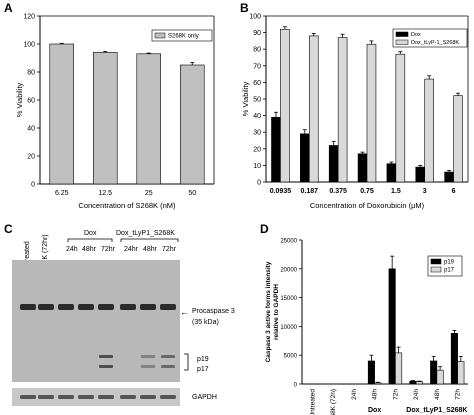 The height and width of the screenshot is (415, 474). Describe the element at coordinates (281, 191) in the screenshot. I see `x-tick-label: 0.0935` at that location.